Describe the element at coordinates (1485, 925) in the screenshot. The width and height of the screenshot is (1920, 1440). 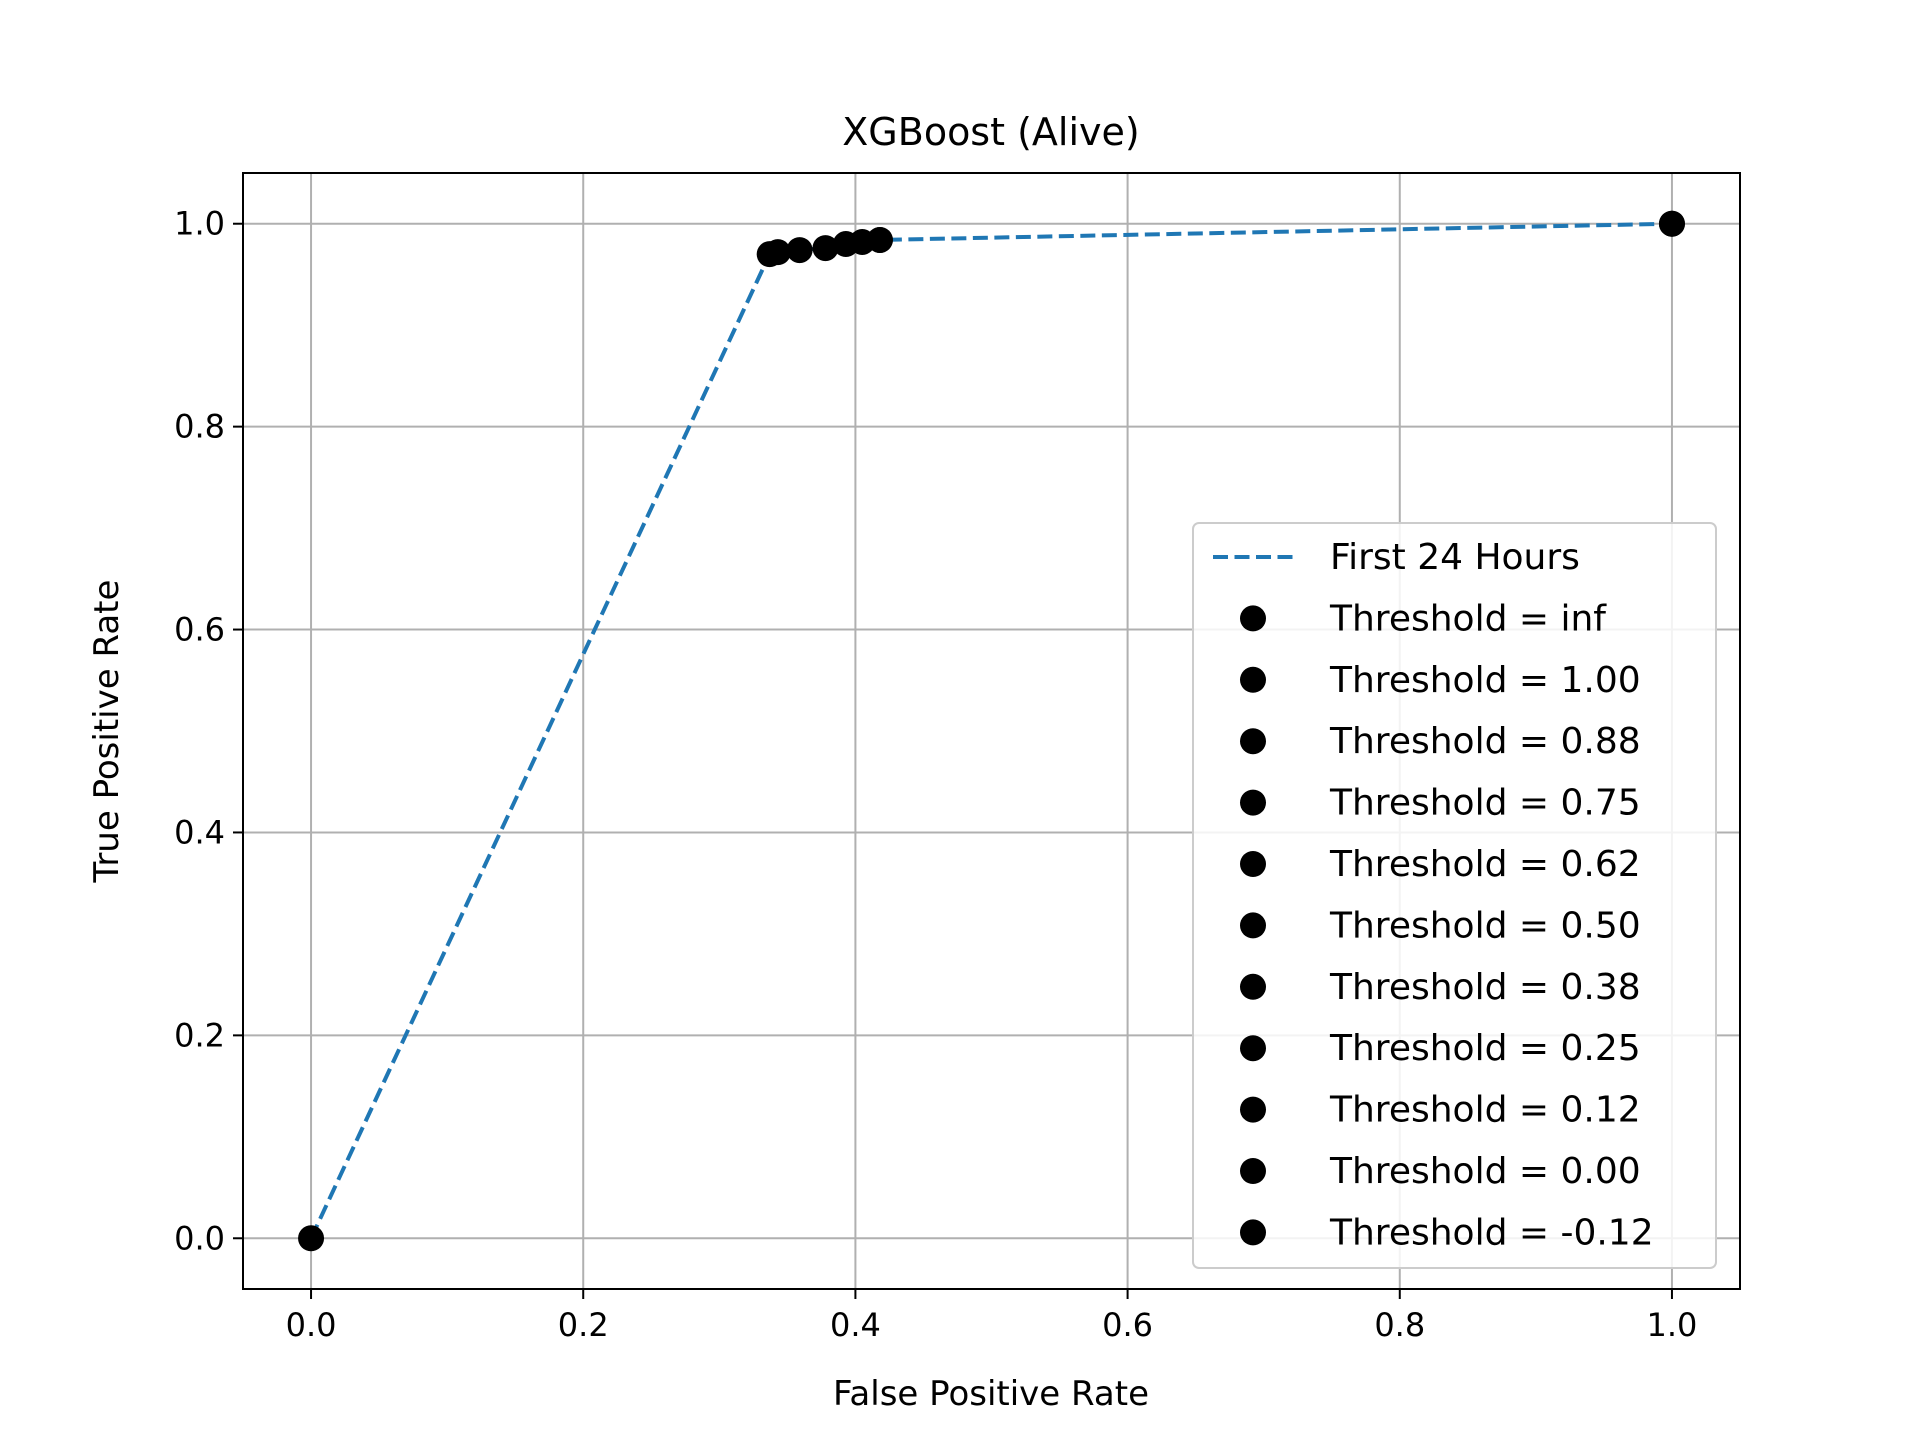
I see `legend-label: Threshold = 0.50` at that location.